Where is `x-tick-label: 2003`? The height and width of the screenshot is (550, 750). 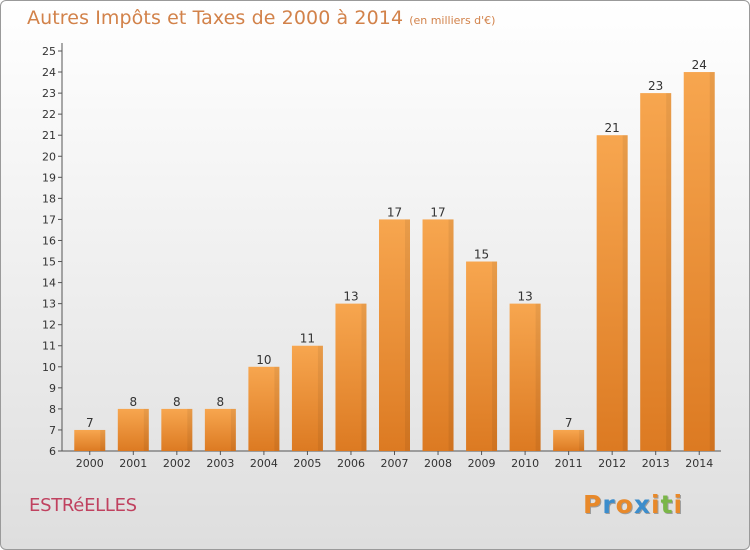
x-tick-label: 2003 is located at coordinates (220, 463).